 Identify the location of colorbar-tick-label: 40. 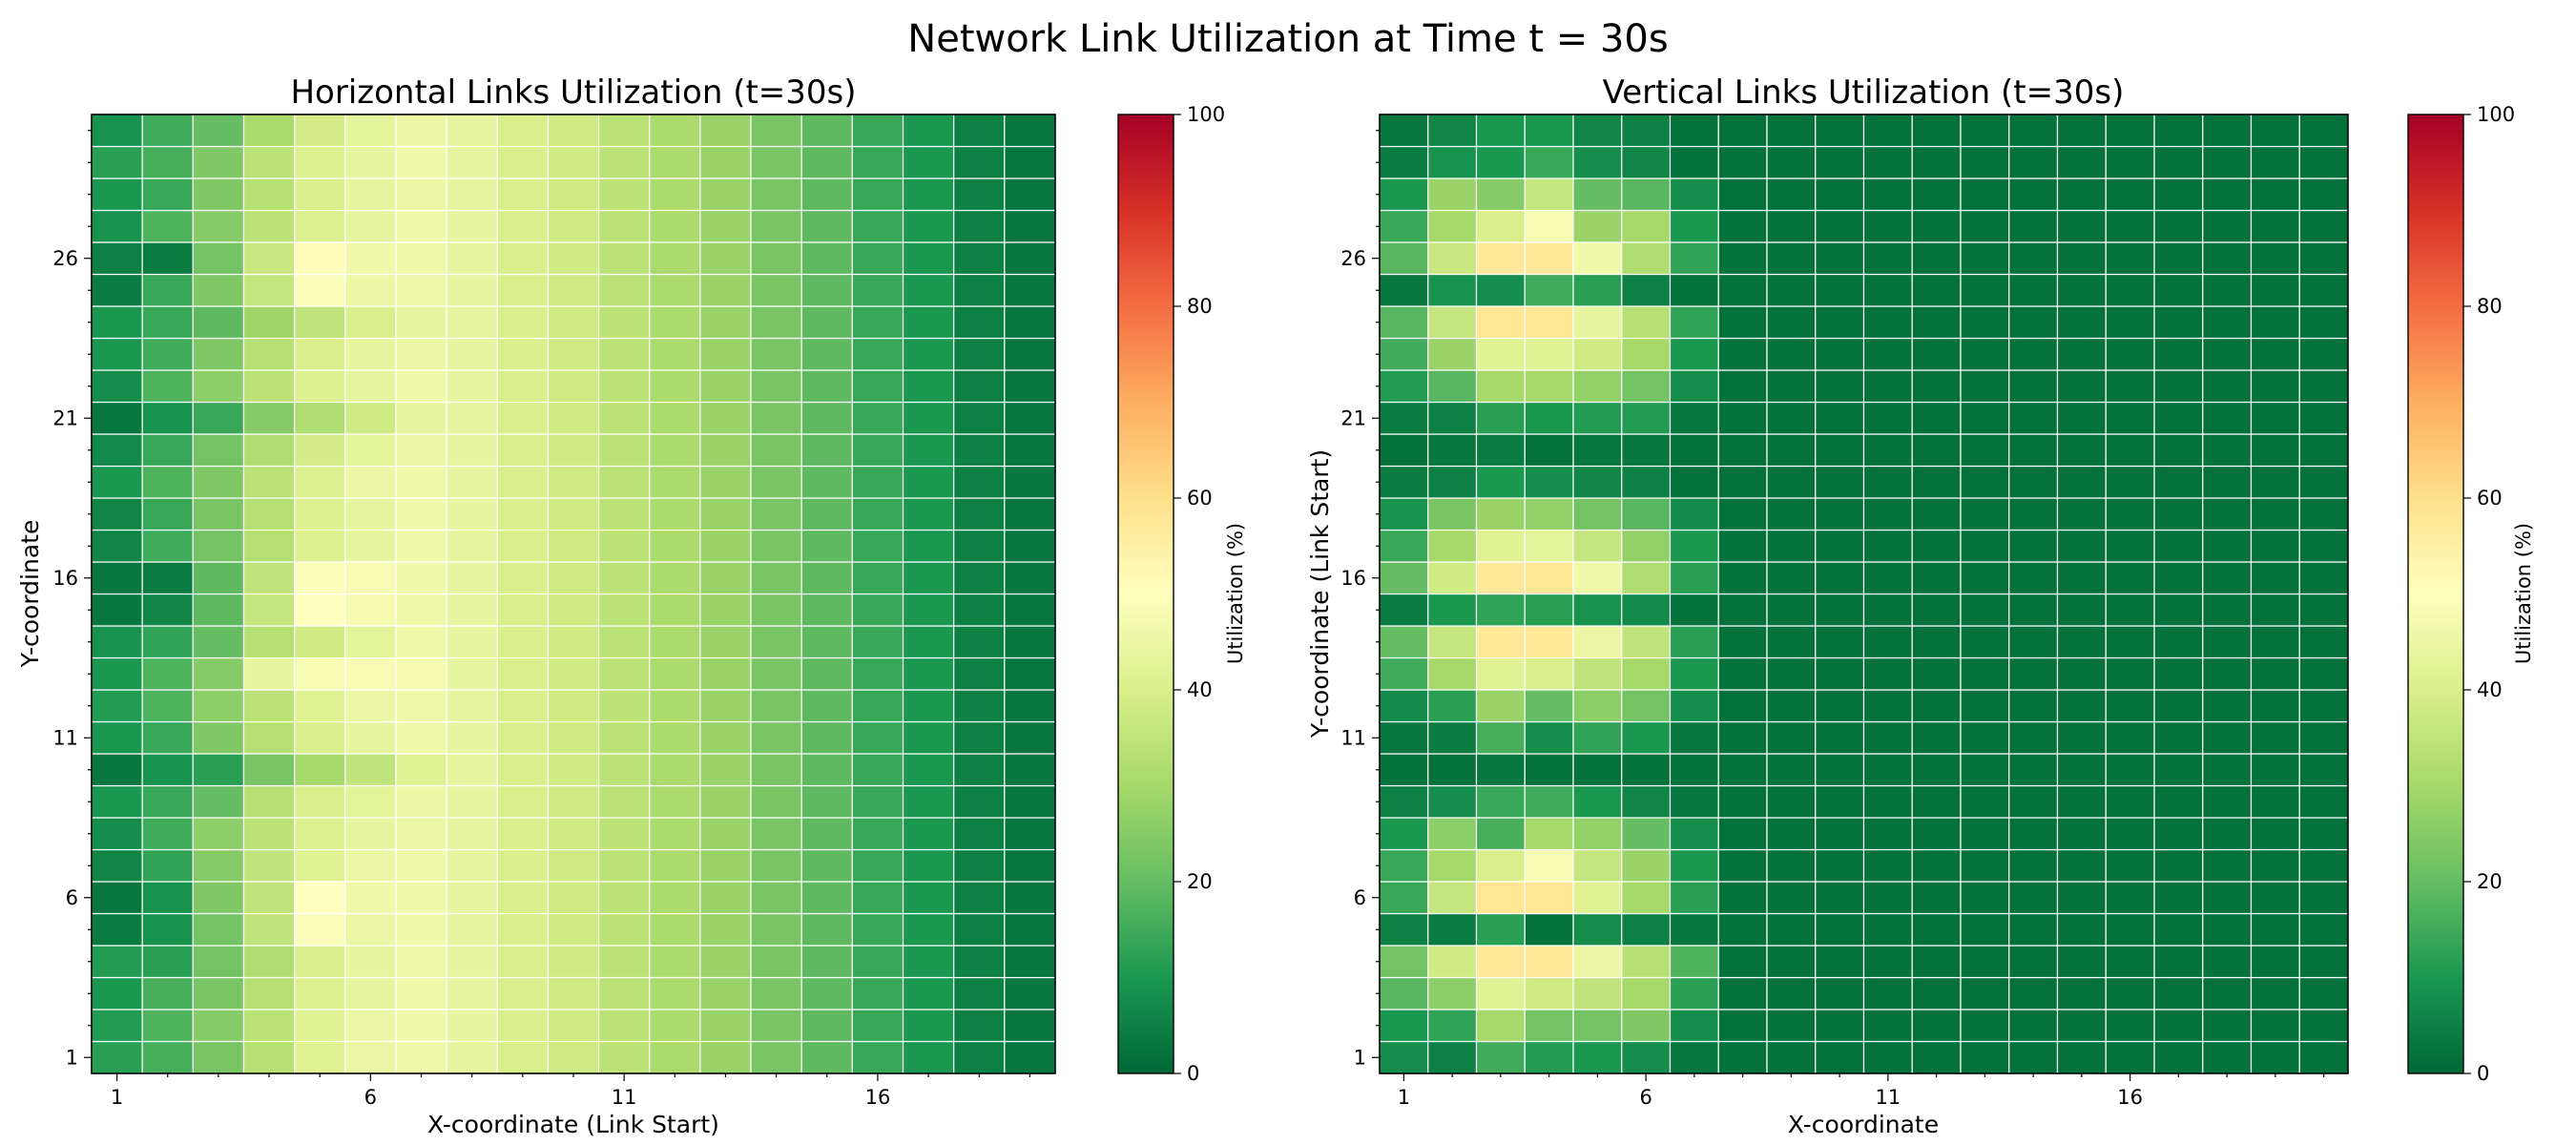
(1200, 689).